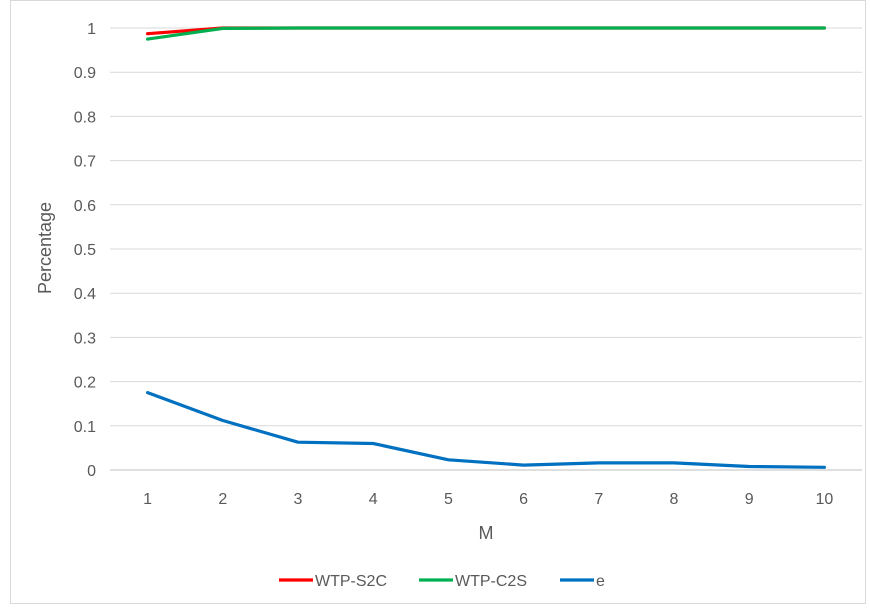 The width and height of the screenshot is (870, 608). Describe the element at coordinates (488, 499) in the screenshot. I see `x-tick-labels: 1 2 3 4 5 6 7 8 9 10` at that location.